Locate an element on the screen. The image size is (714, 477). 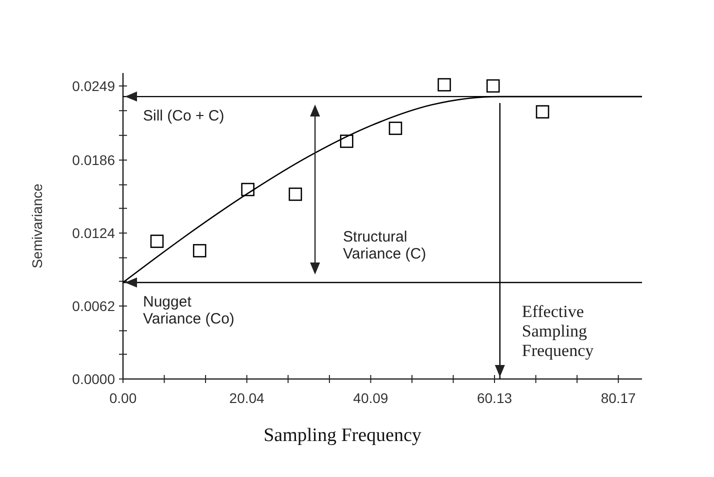
ref-line-label: Sill (Co + C) is located at coordinates (183, 116).